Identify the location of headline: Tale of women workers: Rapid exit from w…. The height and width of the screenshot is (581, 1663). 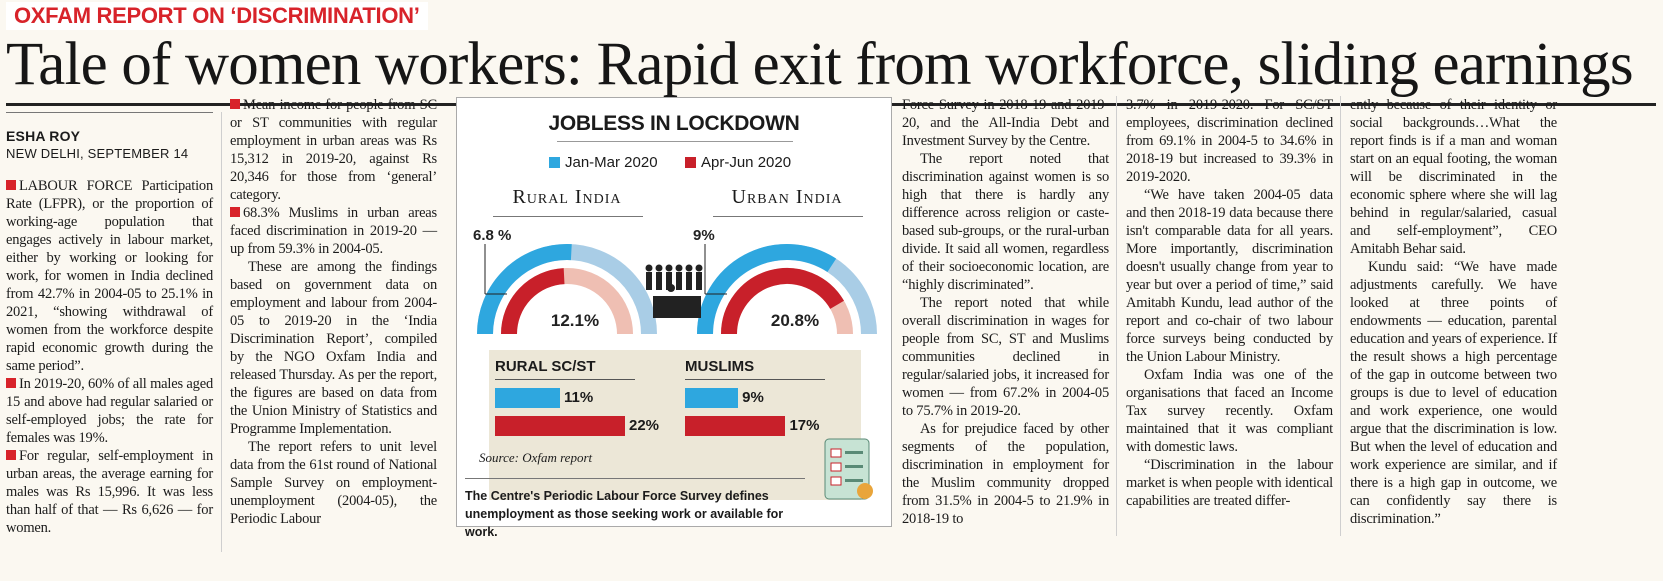
(820, 64).